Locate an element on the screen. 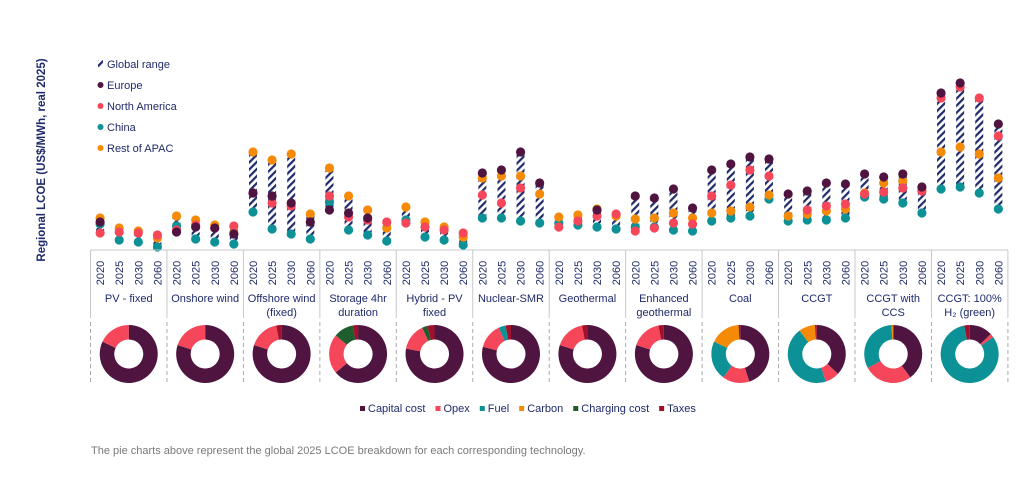  legend-label-china: China is located at coordinates (122, 128).